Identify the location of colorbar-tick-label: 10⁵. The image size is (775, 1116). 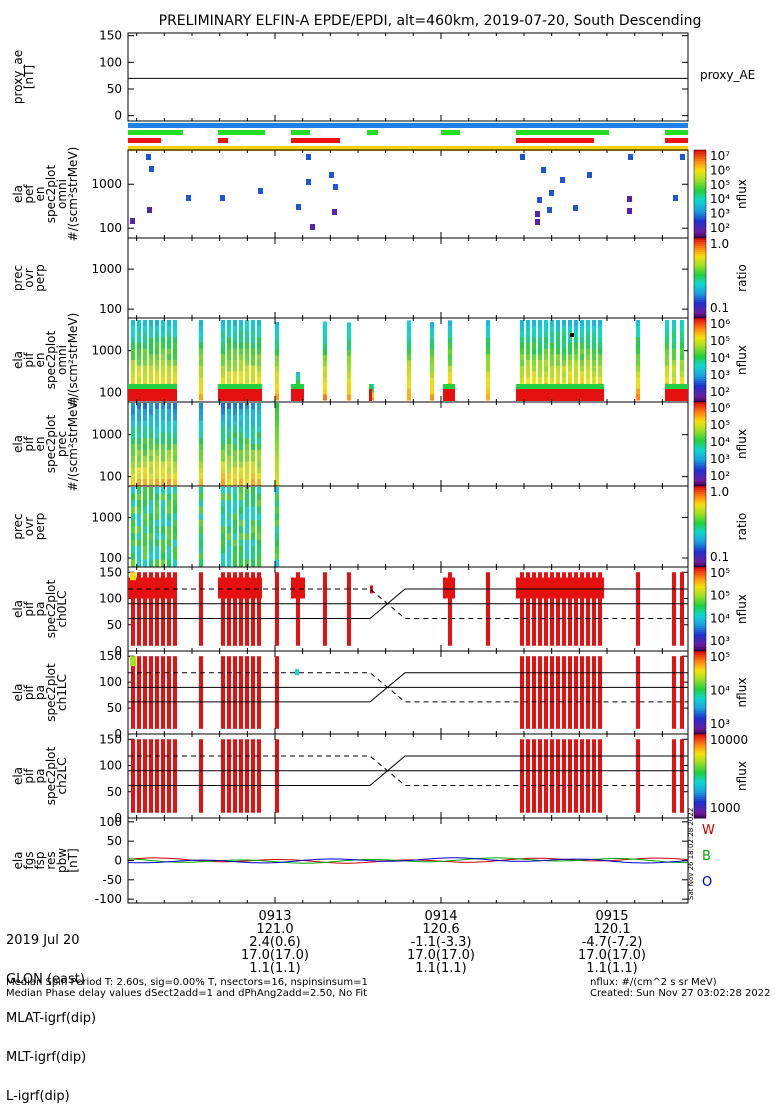
(720, 185).